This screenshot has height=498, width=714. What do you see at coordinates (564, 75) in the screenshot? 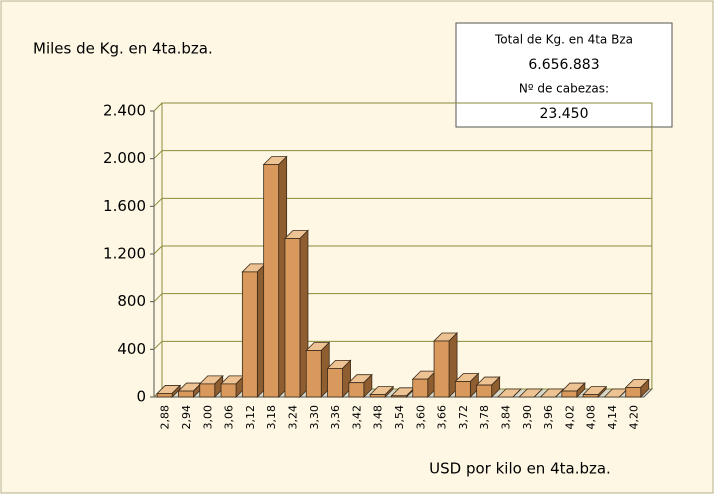
I see `info-box` at bounding box center [564, 75].